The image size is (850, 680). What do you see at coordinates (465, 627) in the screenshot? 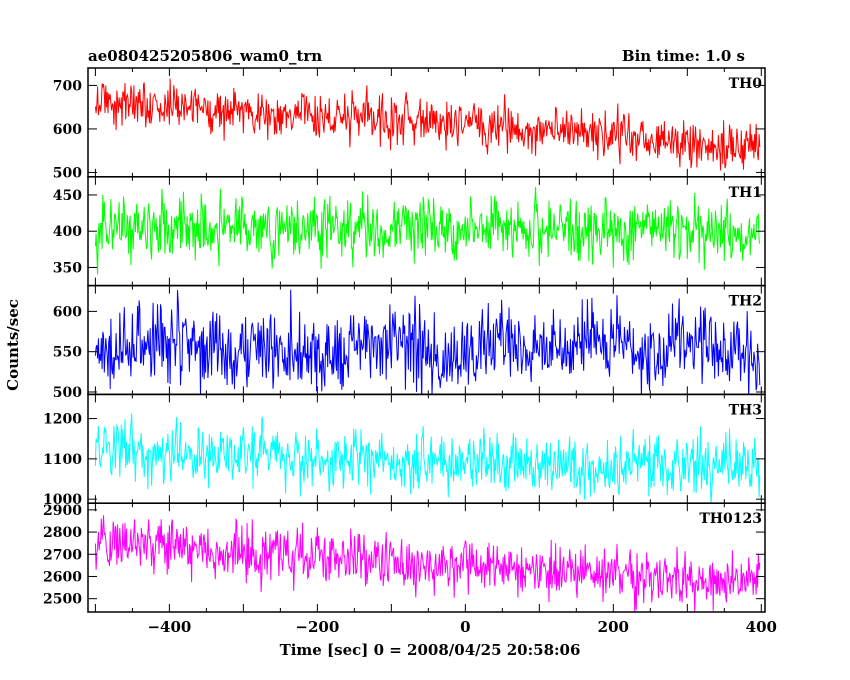
I see `x-tick-label: 0` at bounding box center [465, 627].